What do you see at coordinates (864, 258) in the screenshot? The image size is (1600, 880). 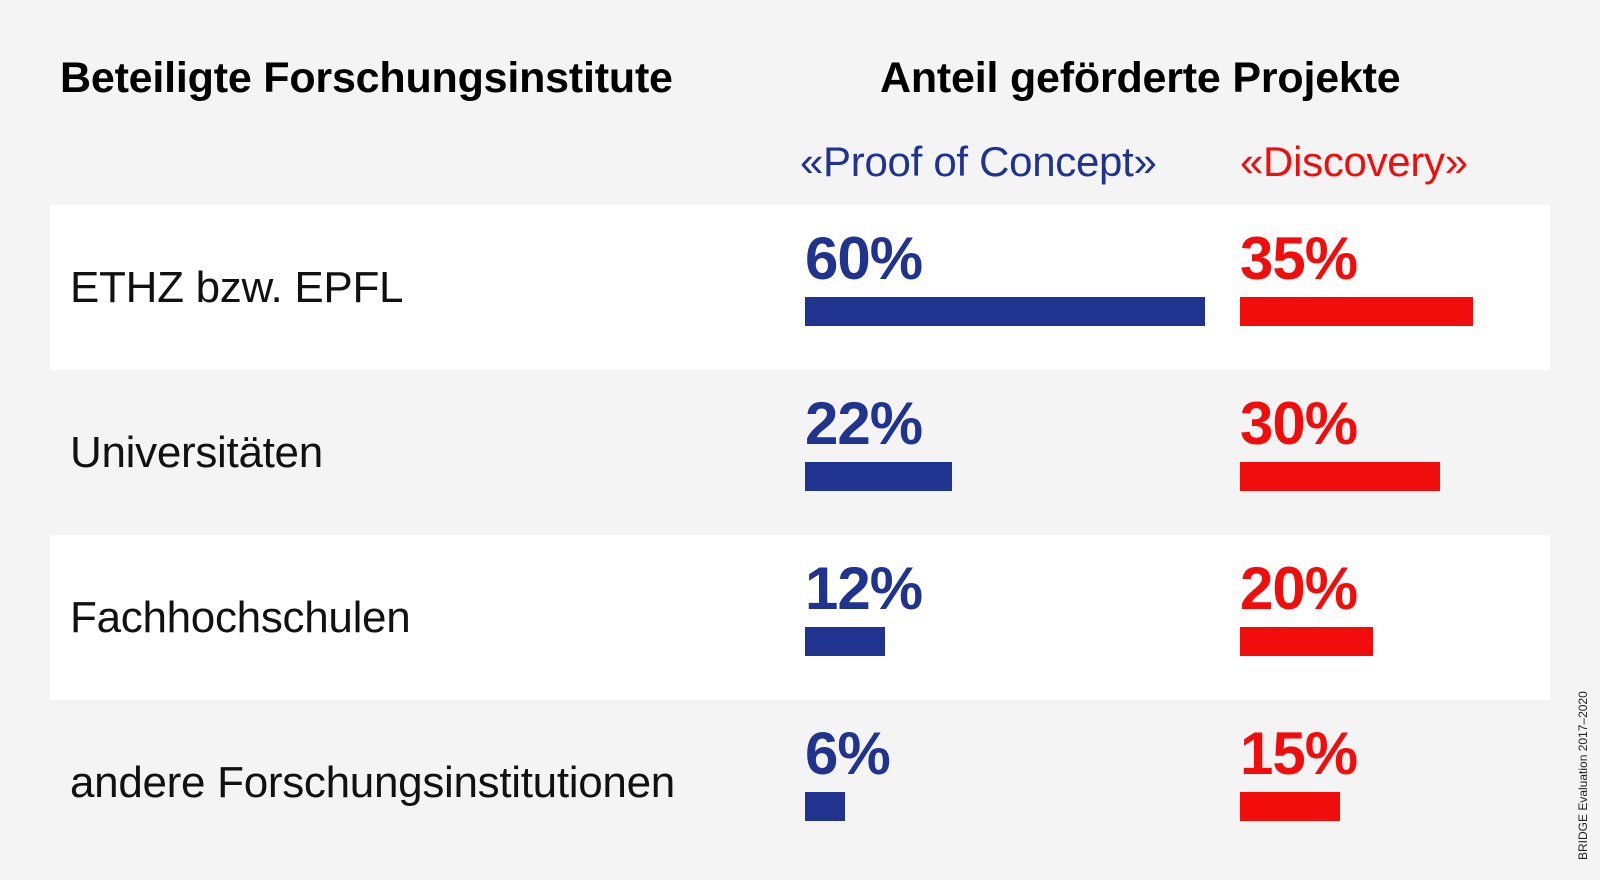 I see `value-label-proof-of-concept: 60%` at bounding box center [864, 258].